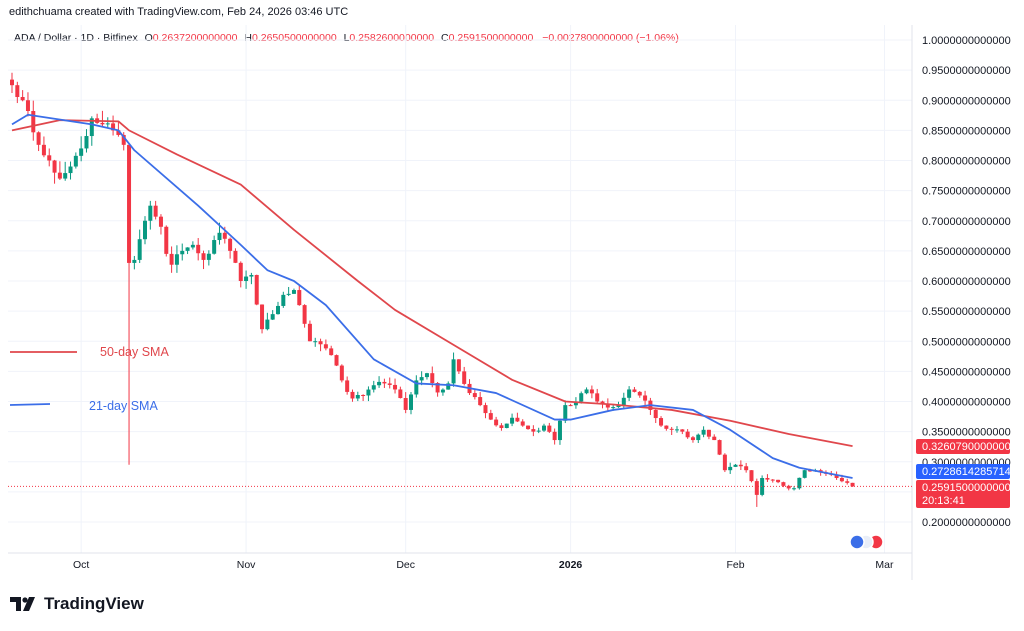  Describe the element at coordinates (966, 523) in the screenshot. I see `y-tick-label: 0.2000000000000` at that location.